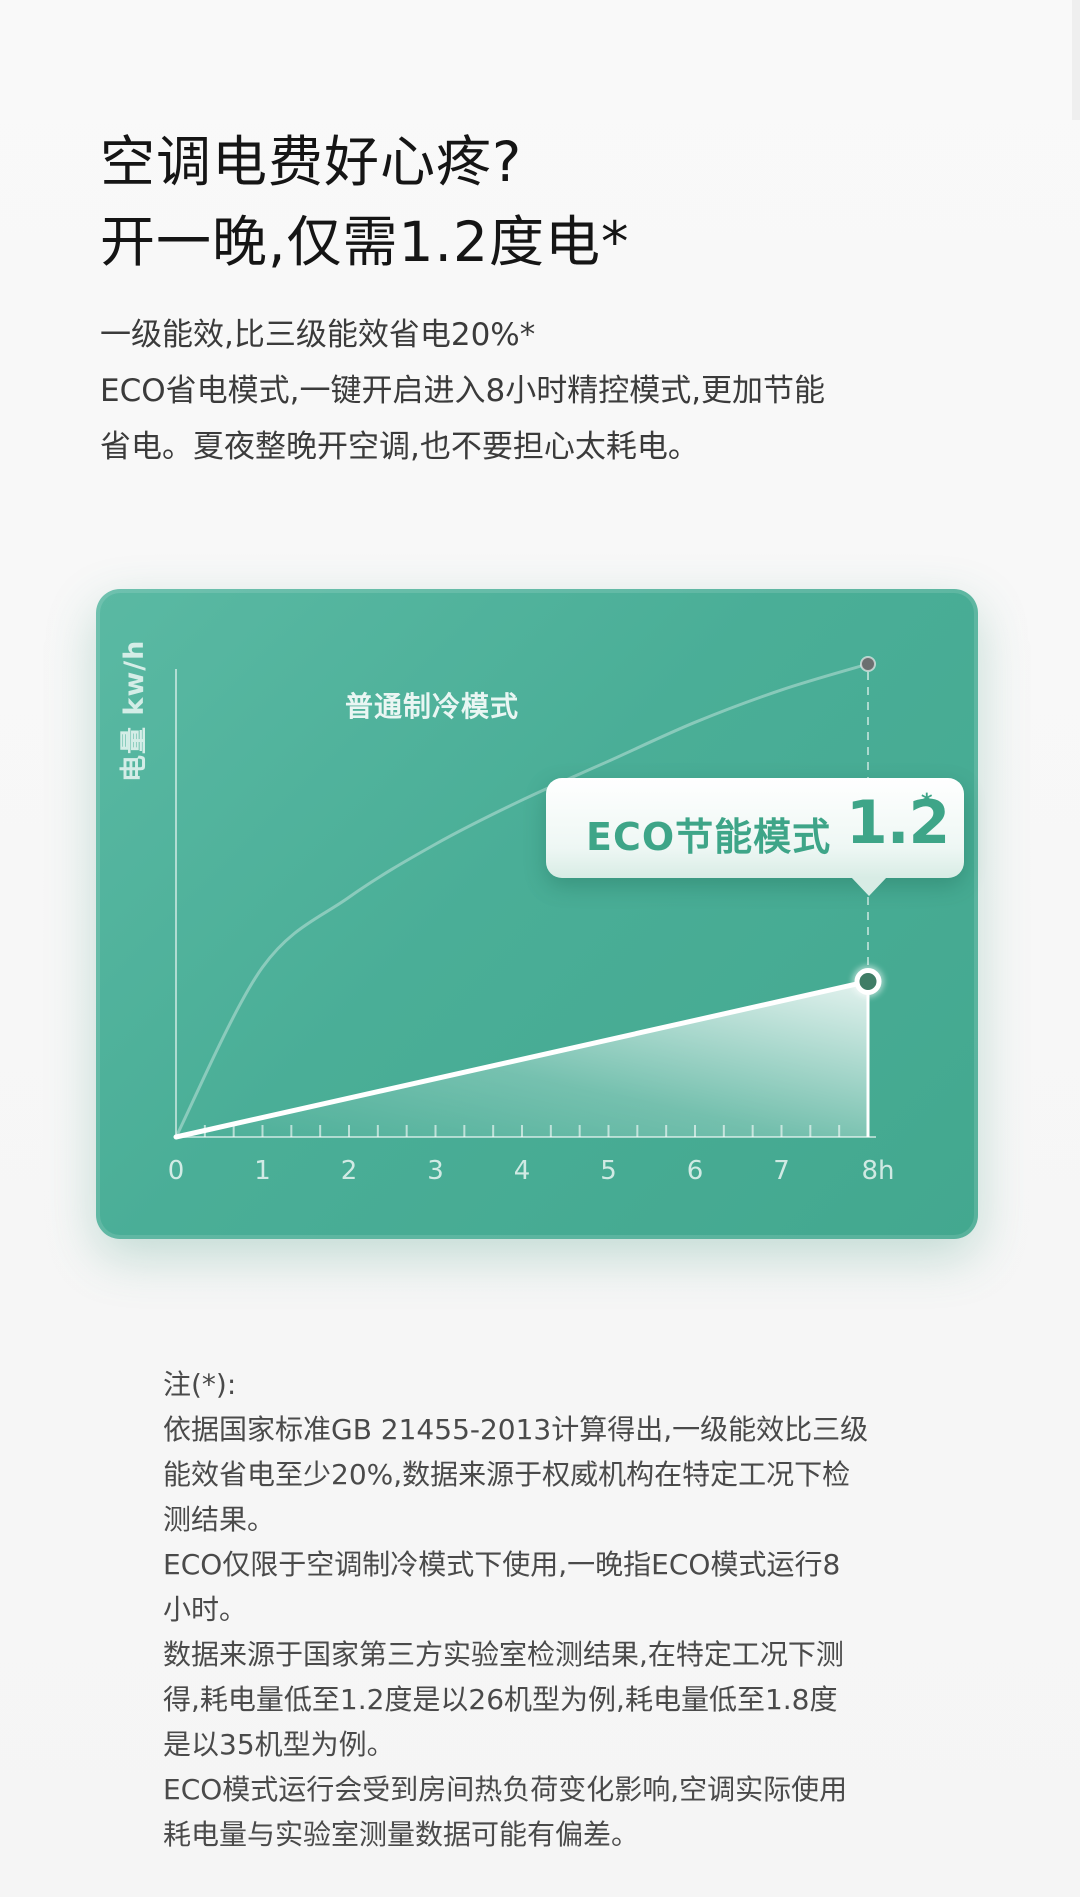  What do you see at coordinates (878, 1171) in the screenshot?
I see `x-axis-tick-label: 8h` at bounding box center [878, 1171].